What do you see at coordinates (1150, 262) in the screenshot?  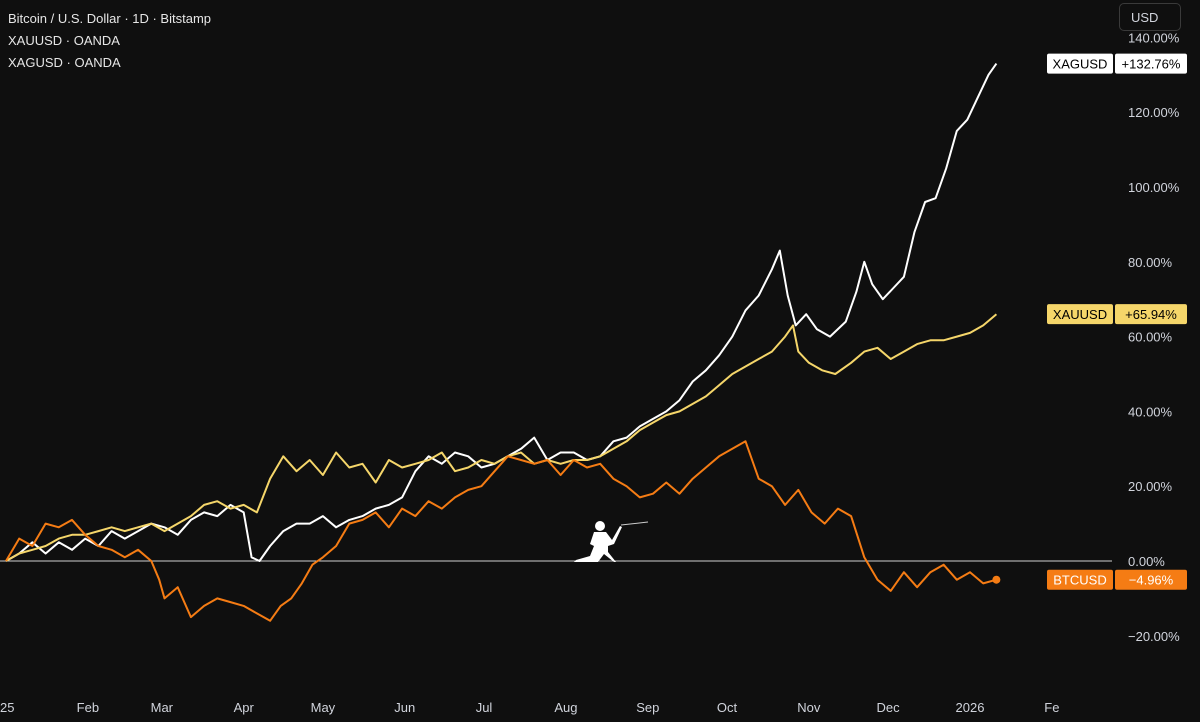 I see `y-tick-label: 80.00%` at bounding box center [1150, 262].